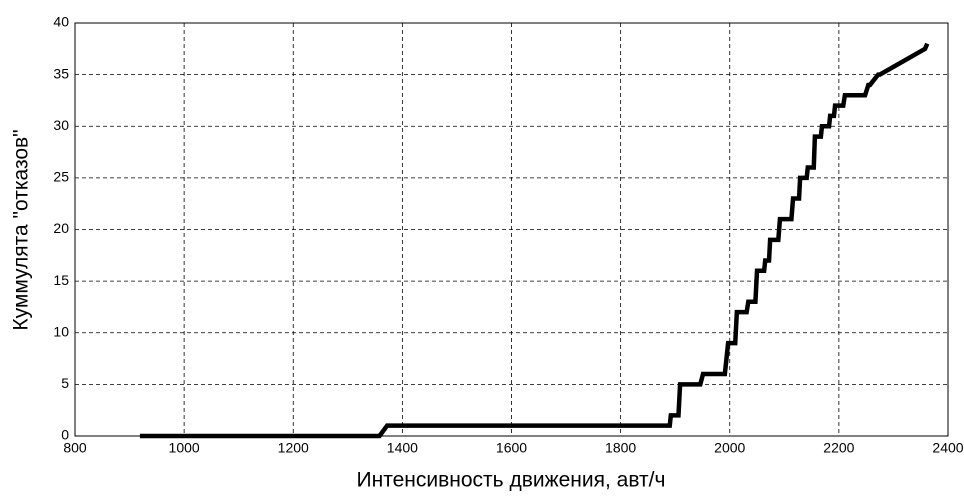  What do you see at coordinates (61, 280) in the screenshot?
I see `y-tick-label: 15` at bounding box center [61, 280].